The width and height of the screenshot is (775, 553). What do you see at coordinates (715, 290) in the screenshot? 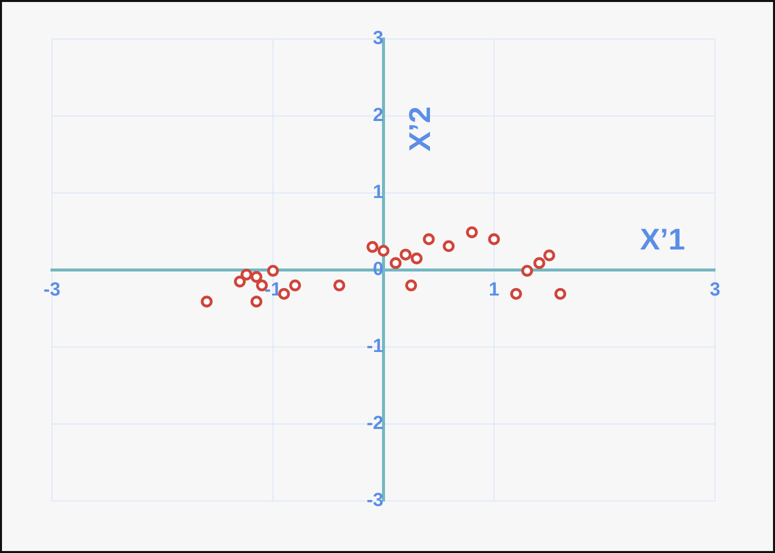
I see `x-tick-label: 3` at bounding box center [715, 290].